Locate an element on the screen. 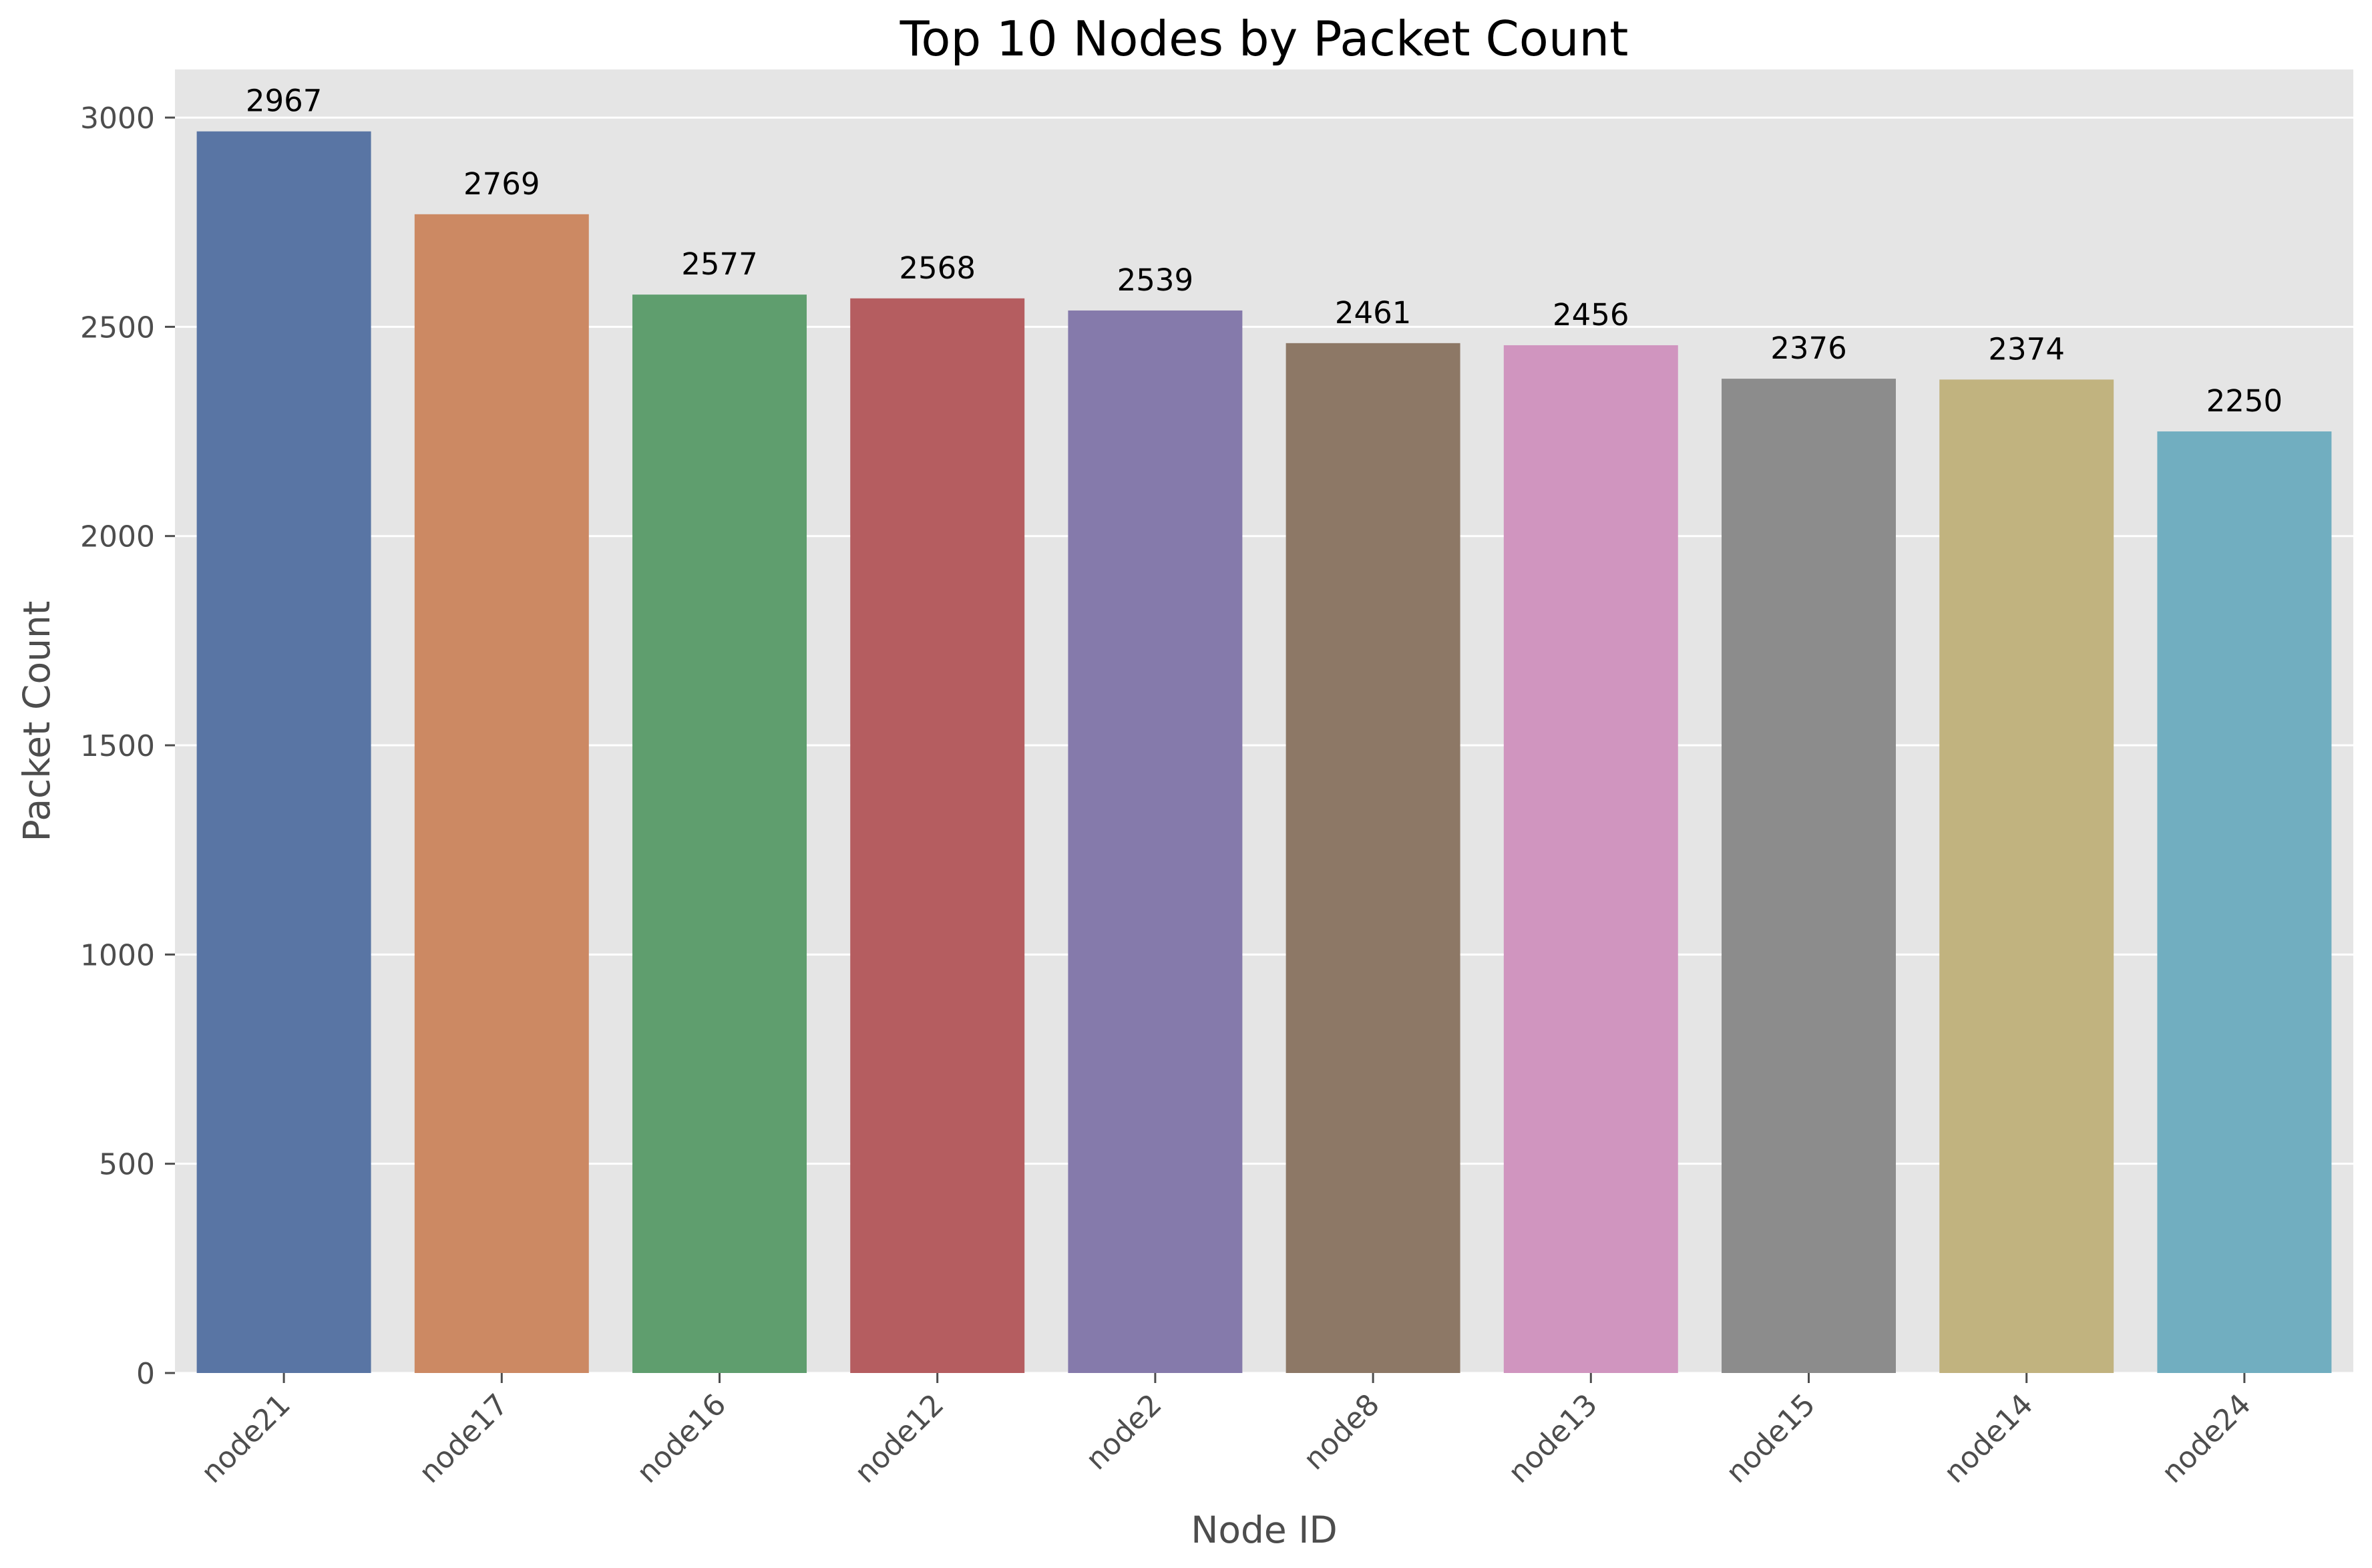  y-tick-label: 1000 is located at coordinates (117, 955).